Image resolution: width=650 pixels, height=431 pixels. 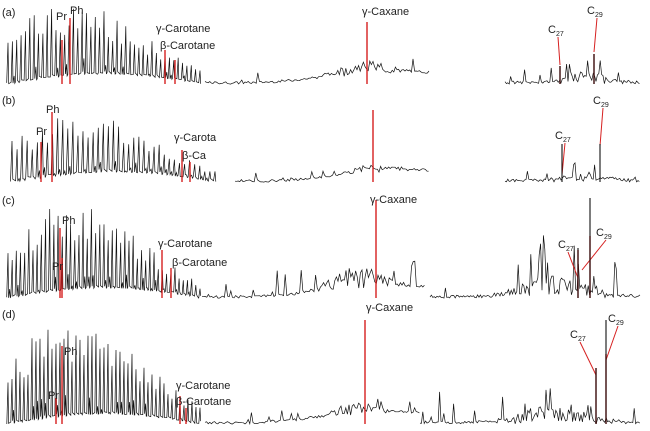 I want to click on b-steranes-label-0: C27, so click(x=563, y=137).